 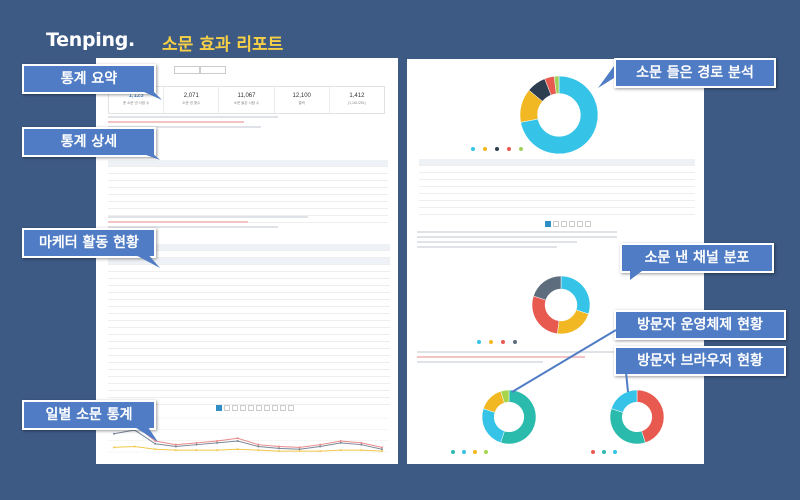 I want to click on stat-extra: 1,412 (1,161/251), so click(x=356, y=99).